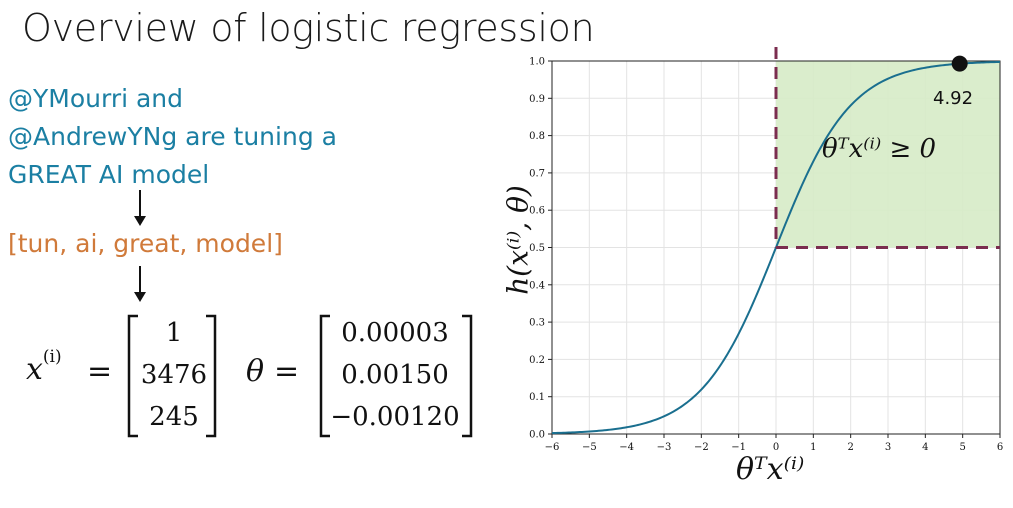 This screenshot has height=508, width=1013. I want to click on x-tick-label: 0, so click(776, 447).